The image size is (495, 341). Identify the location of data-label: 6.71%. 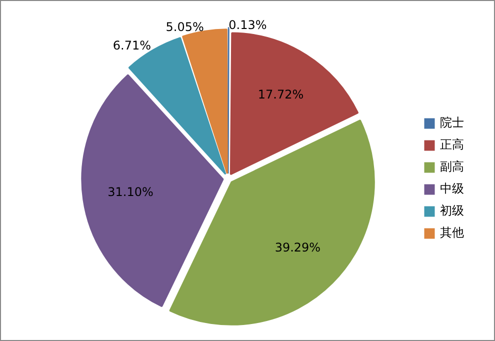
(132, 45).